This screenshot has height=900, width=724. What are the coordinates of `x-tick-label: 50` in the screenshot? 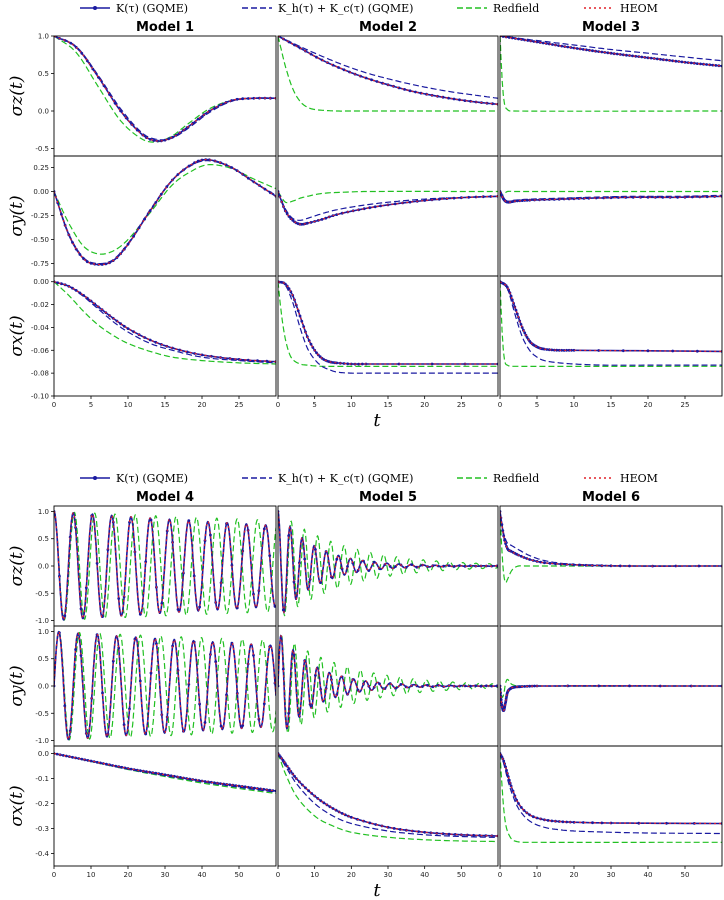 It's located at (685, 875).